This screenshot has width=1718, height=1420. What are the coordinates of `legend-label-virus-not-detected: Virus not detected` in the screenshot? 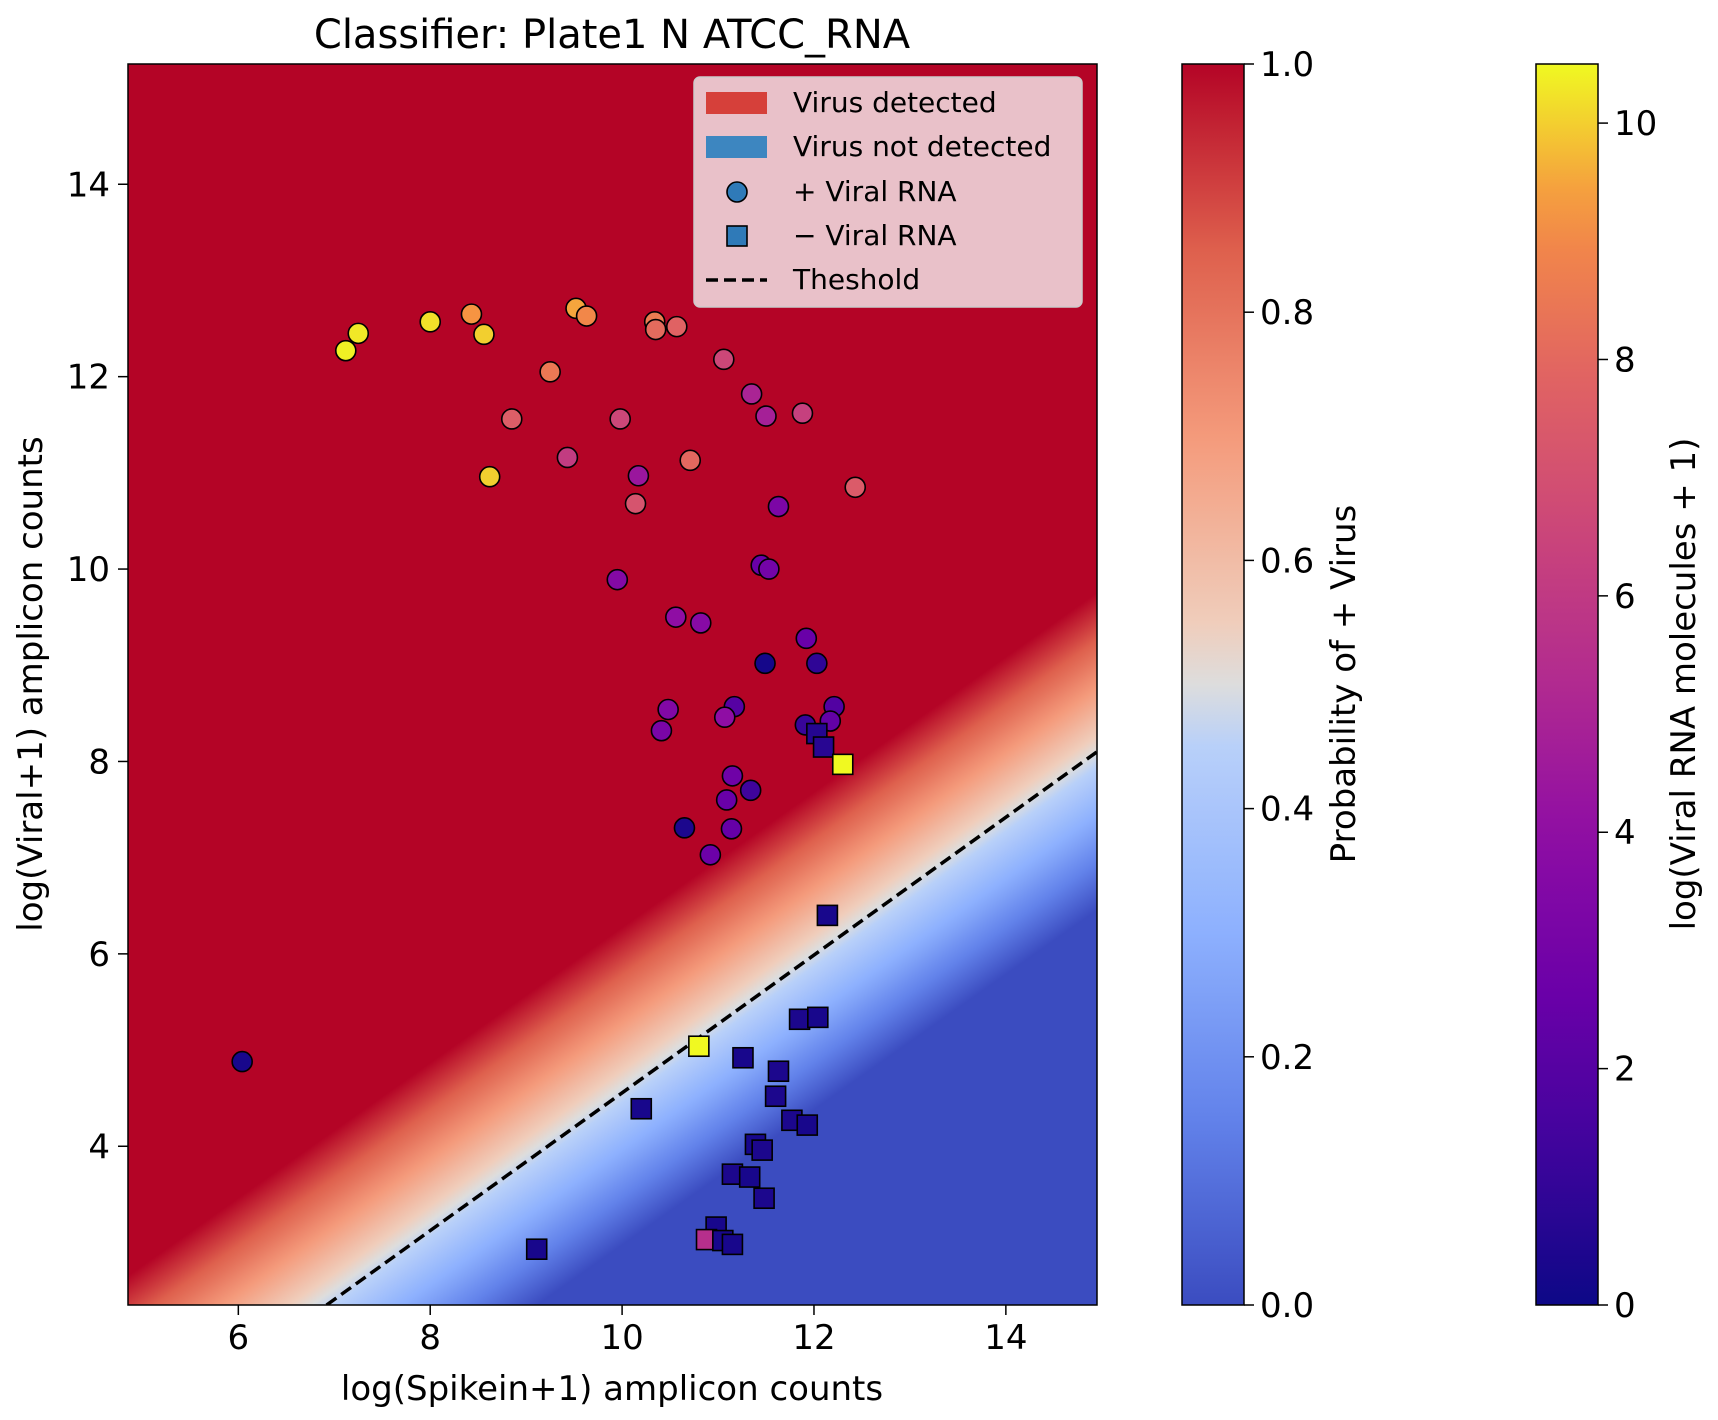 It's located at (922, 146).